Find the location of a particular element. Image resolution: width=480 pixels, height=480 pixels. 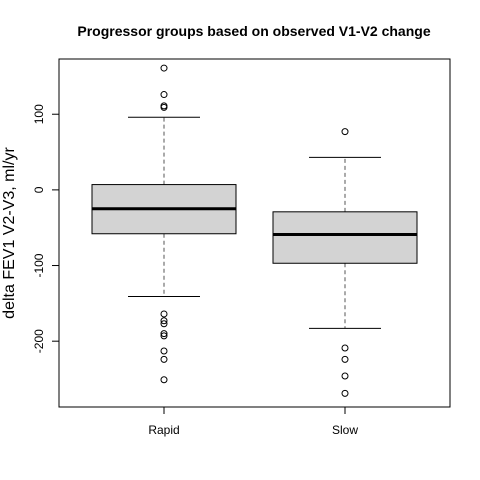

x-tick-label: Rapid is located at coordinates (163, 430).